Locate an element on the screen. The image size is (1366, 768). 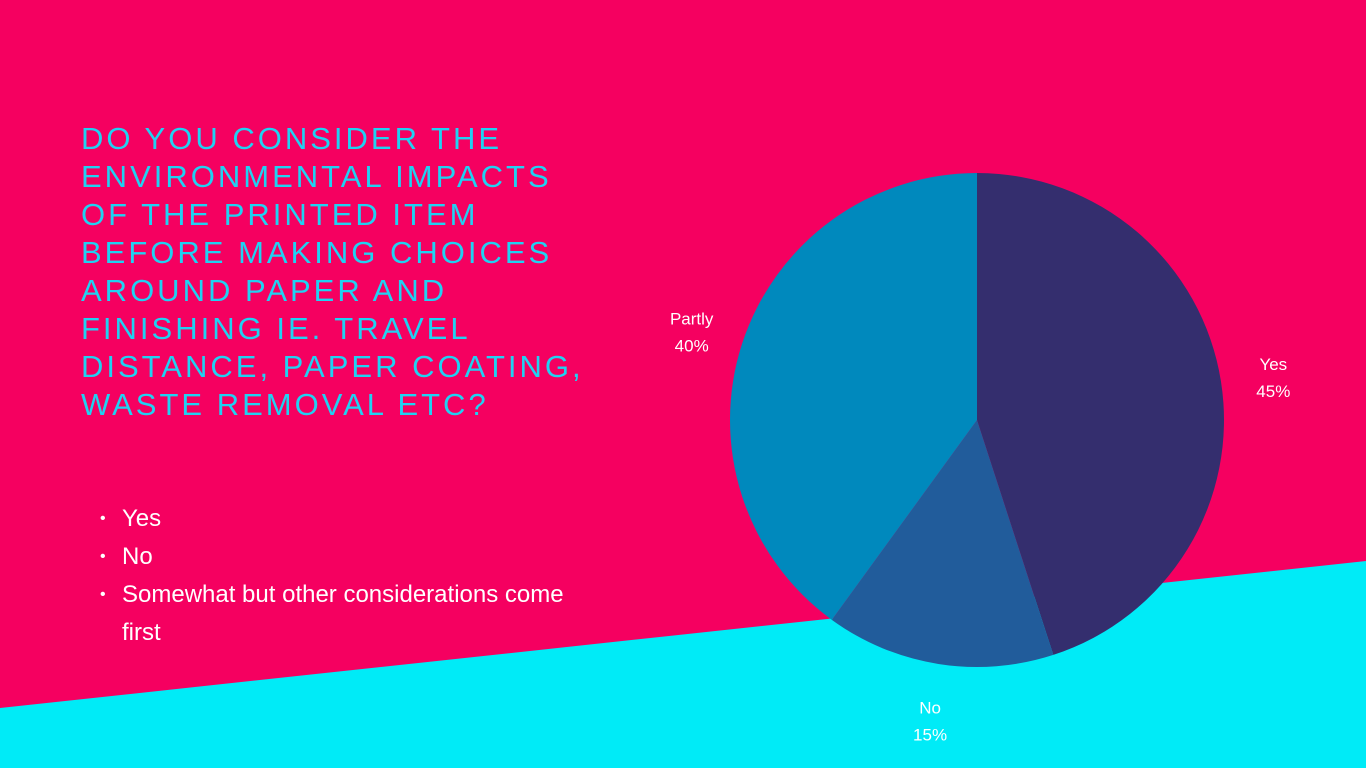
pie-slice-no is located at coordinates (942, 543).